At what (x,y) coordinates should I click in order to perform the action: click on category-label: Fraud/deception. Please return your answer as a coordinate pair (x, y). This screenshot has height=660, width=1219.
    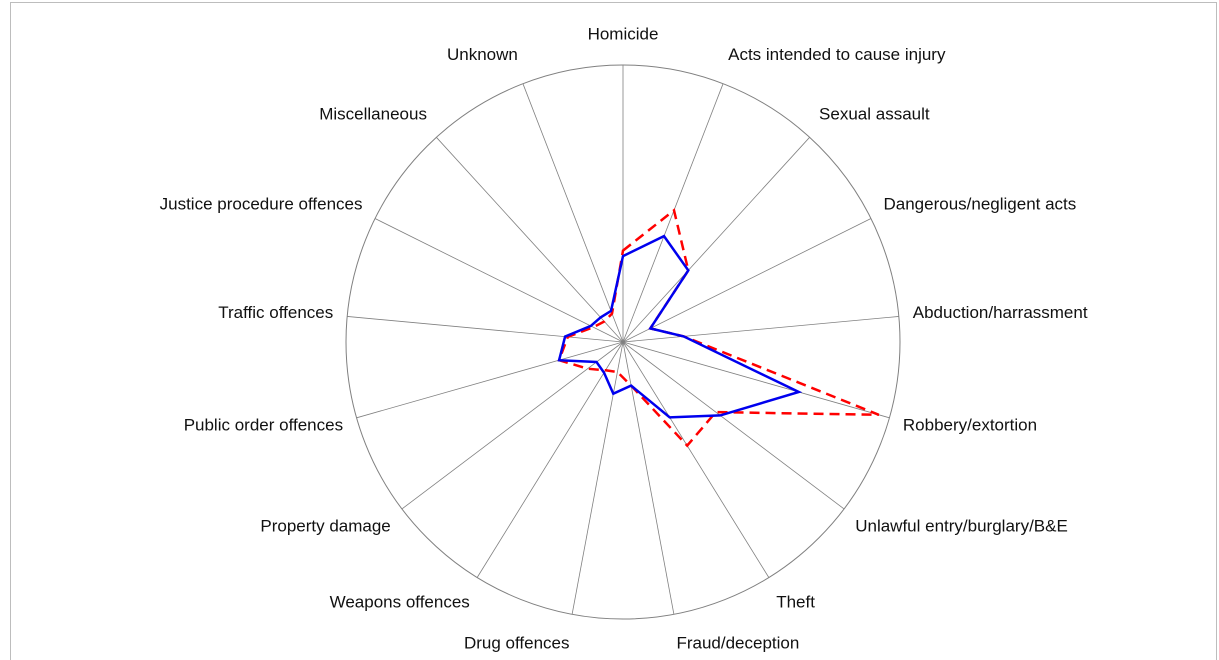
    Looking at the image, I should click on (737, 642).